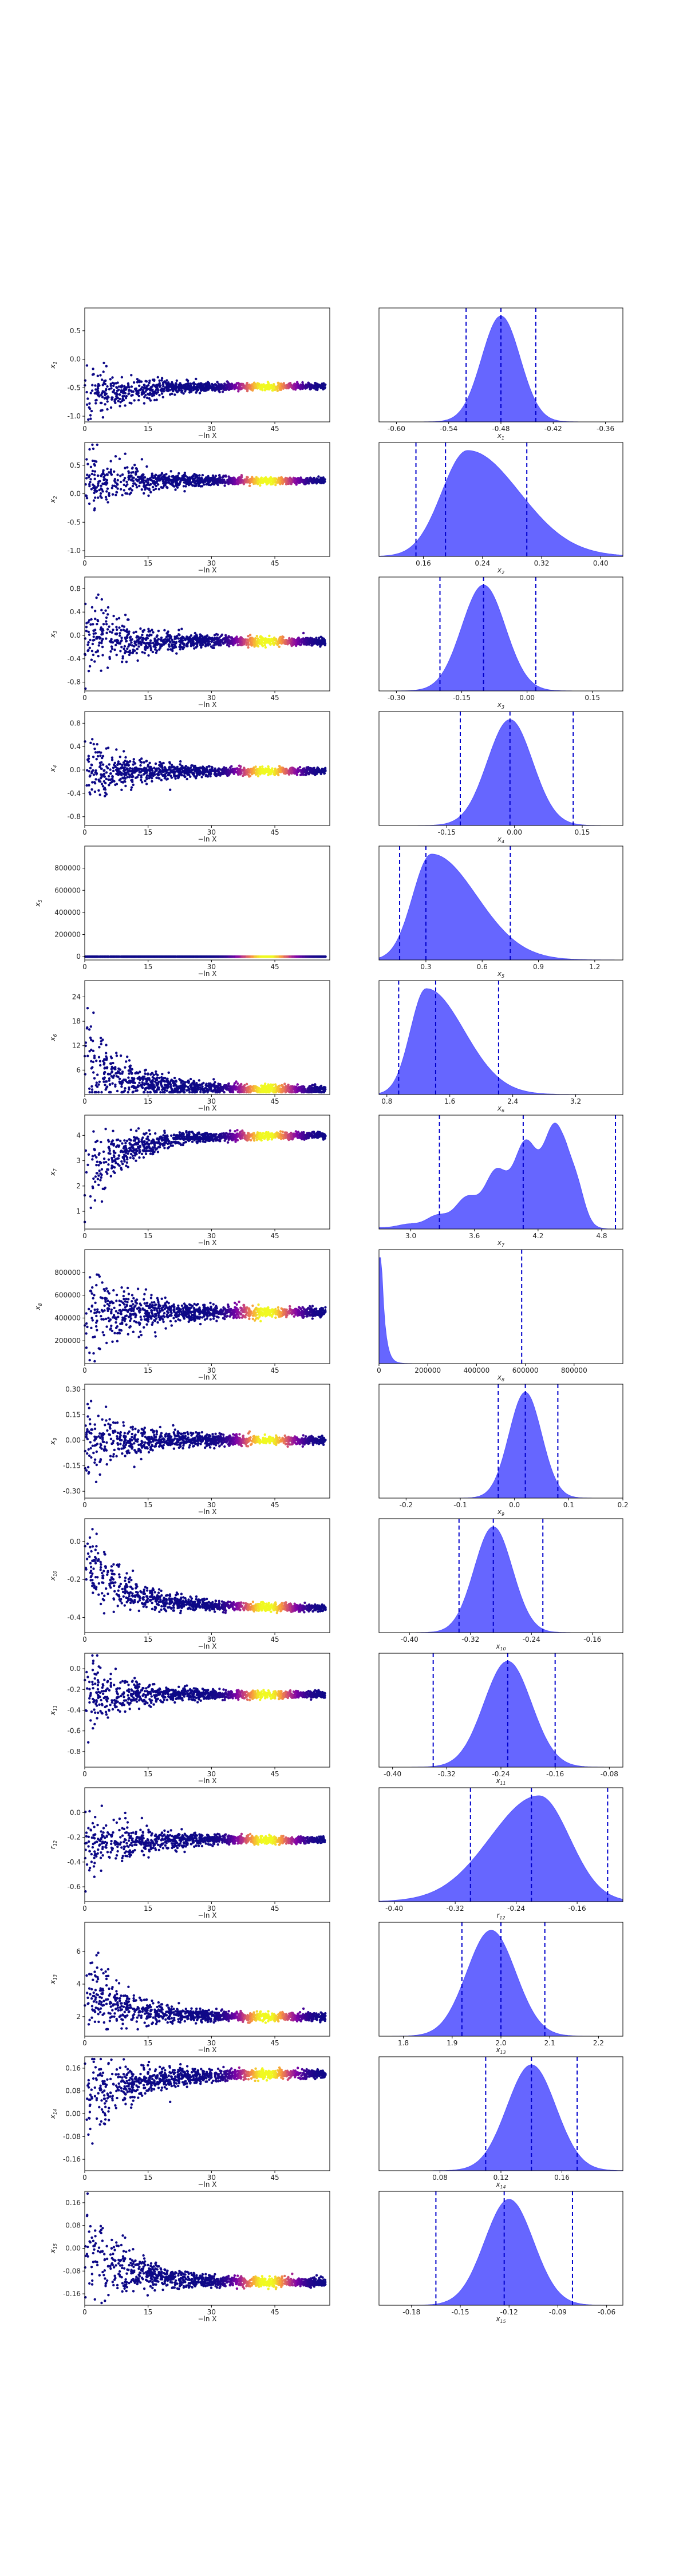 The height and width of the screenshot is (2576, 687). Describe the element at coordinates (205, 391) in the screenshot. I see `trace-points` at that location.